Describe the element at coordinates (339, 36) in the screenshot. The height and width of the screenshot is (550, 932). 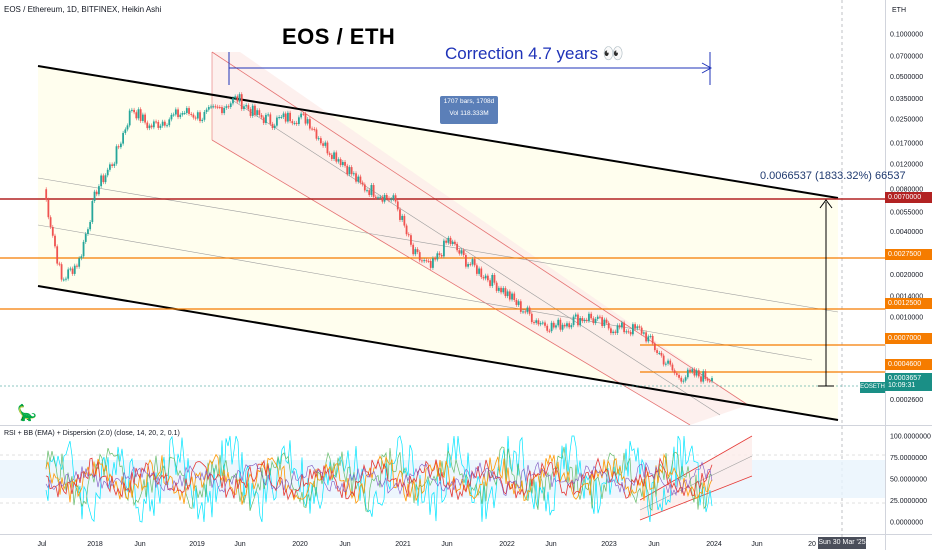
I see `chart-annotation-title: EOS / ETH` at that location.